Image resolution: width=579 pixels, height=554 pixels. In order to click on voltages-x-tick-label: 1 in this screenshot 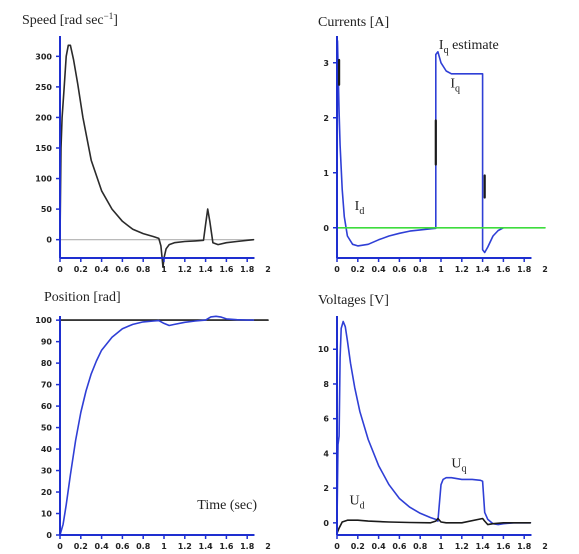, I will do `click(441, 546)`.